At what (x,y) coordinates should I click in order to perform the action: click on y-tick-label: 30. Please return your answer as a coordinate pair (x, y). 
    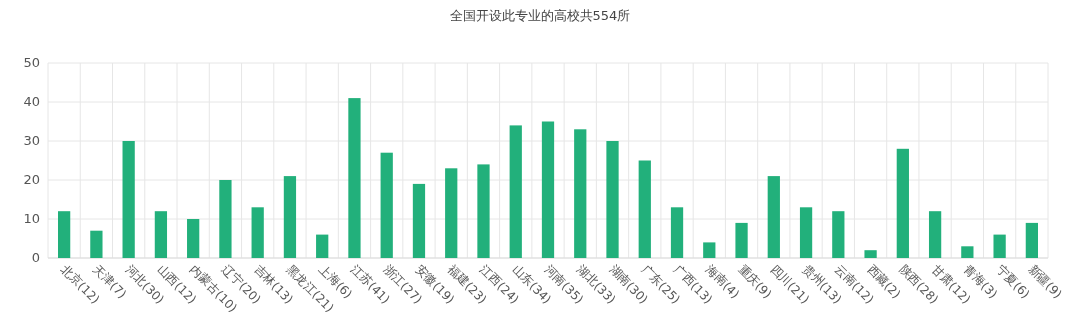
    Looking at the image, I should click on (31, 140).